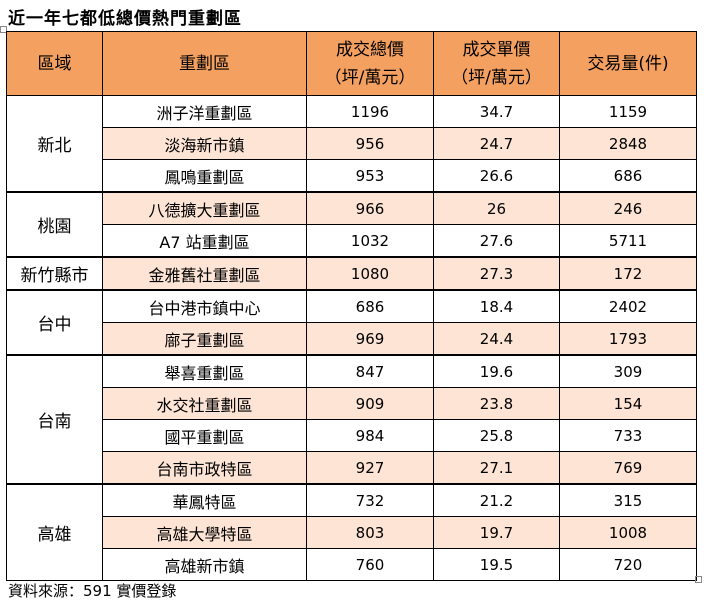  What do you see at coordinates (370, 435) in the screenshot?
I see `total-price-cell: 984` at bounding box center [370, 435].